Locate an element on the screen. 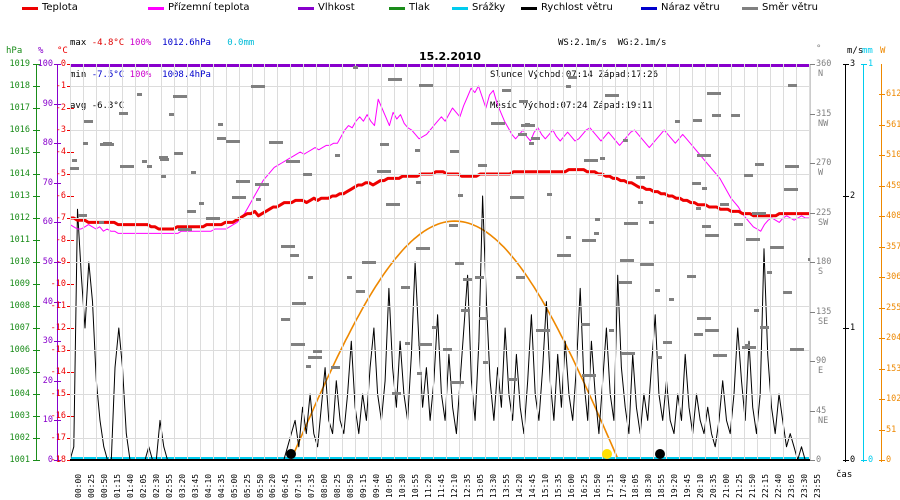  solar-tick-153: 153 is located at coordinates (893, 368).